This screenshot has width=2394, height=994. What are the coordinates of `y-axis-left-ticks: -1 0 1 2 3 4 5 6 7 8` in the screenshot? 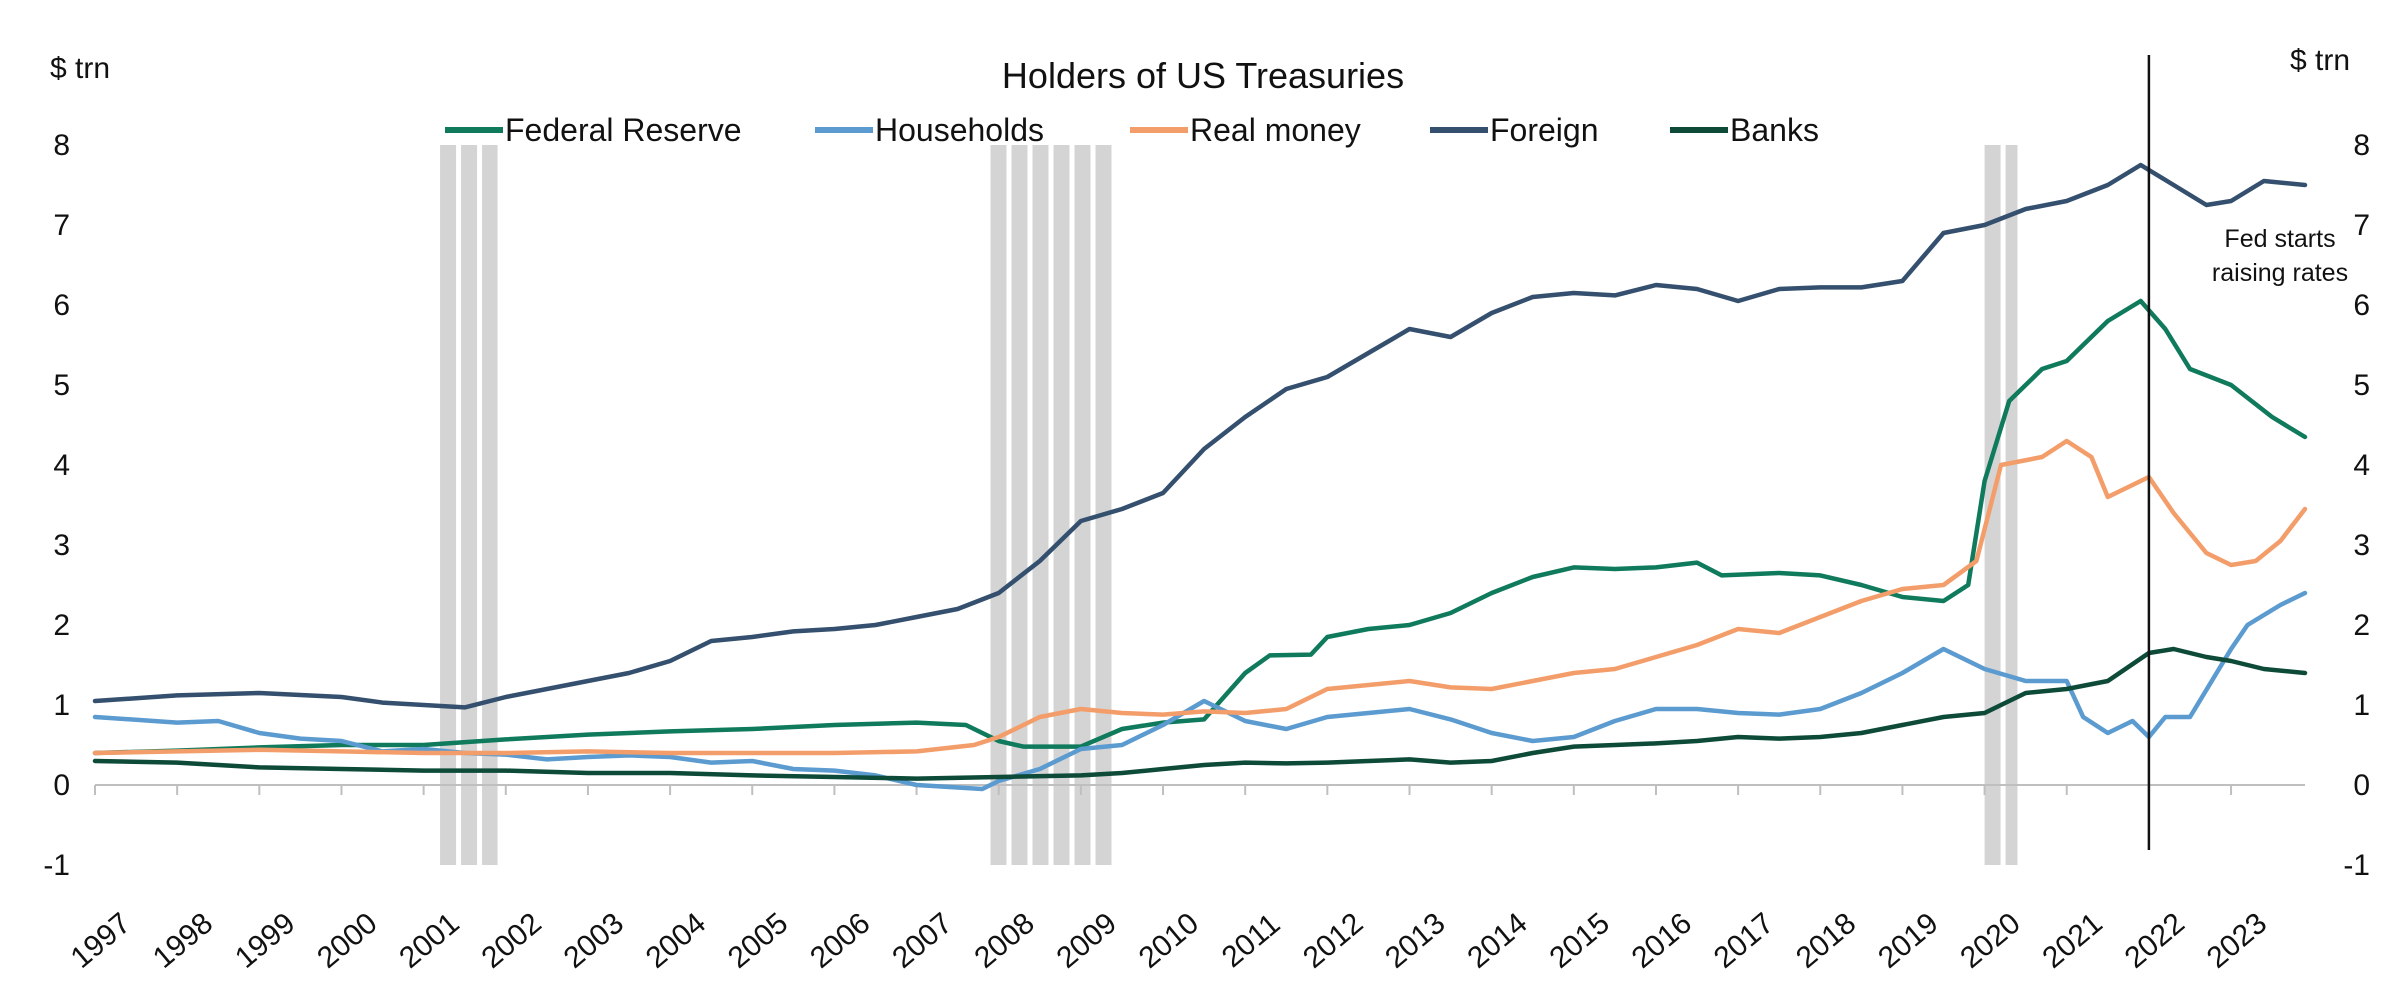 It's located at (56, 505).